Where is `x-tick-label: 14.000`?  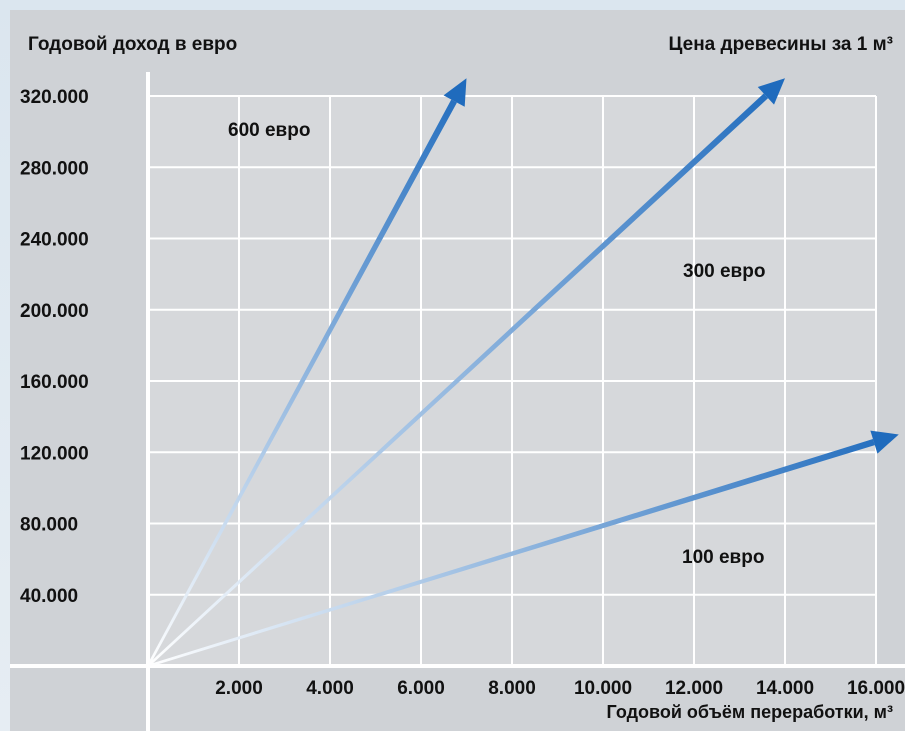
x-tick-label: 14.000 is located at coordinates (785, 688).